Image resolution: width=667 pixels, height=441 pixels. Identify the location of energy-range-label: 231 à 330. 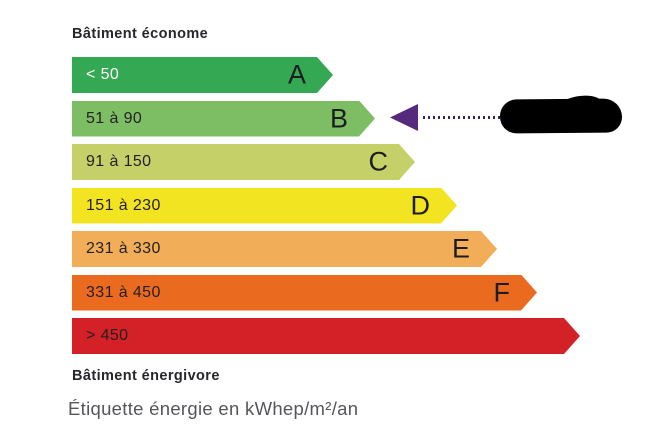
(123, 248).